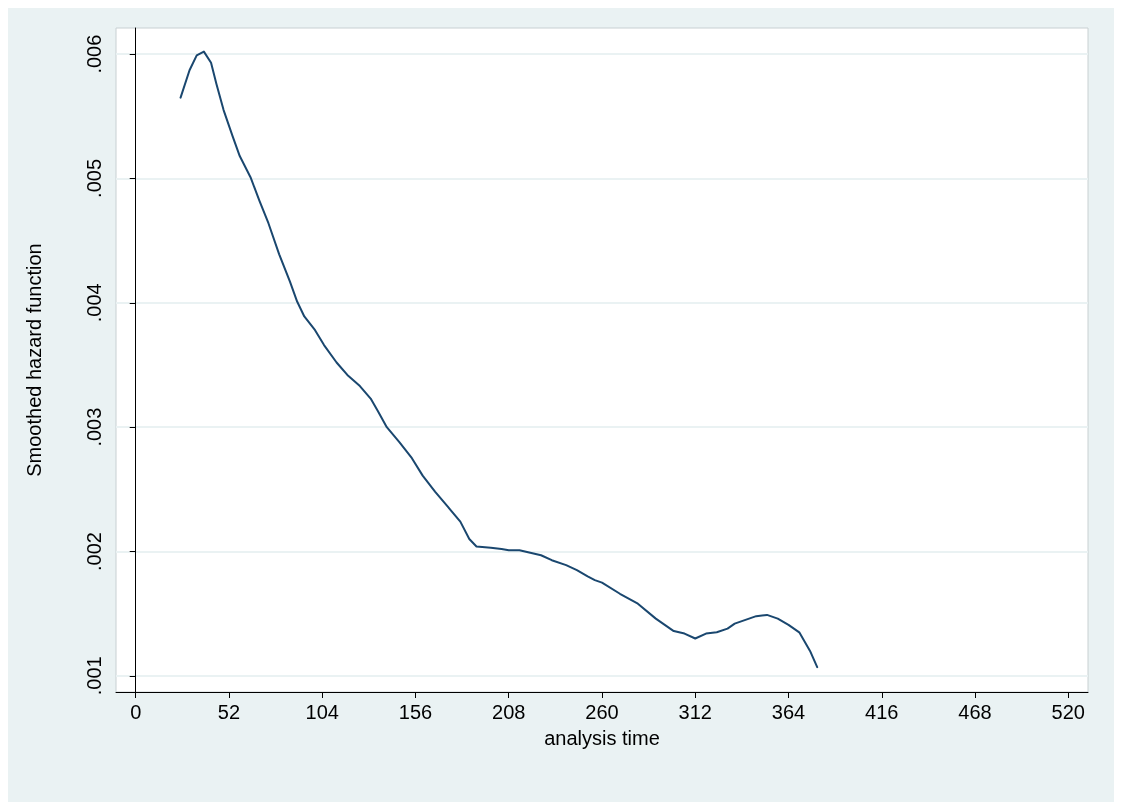 The width and height of the screenshot is (1122, 810). What do you see at coordinates (602, 712) in the screenshot?
I see `x-tick-label: 260` at bounding box center [602, 712].